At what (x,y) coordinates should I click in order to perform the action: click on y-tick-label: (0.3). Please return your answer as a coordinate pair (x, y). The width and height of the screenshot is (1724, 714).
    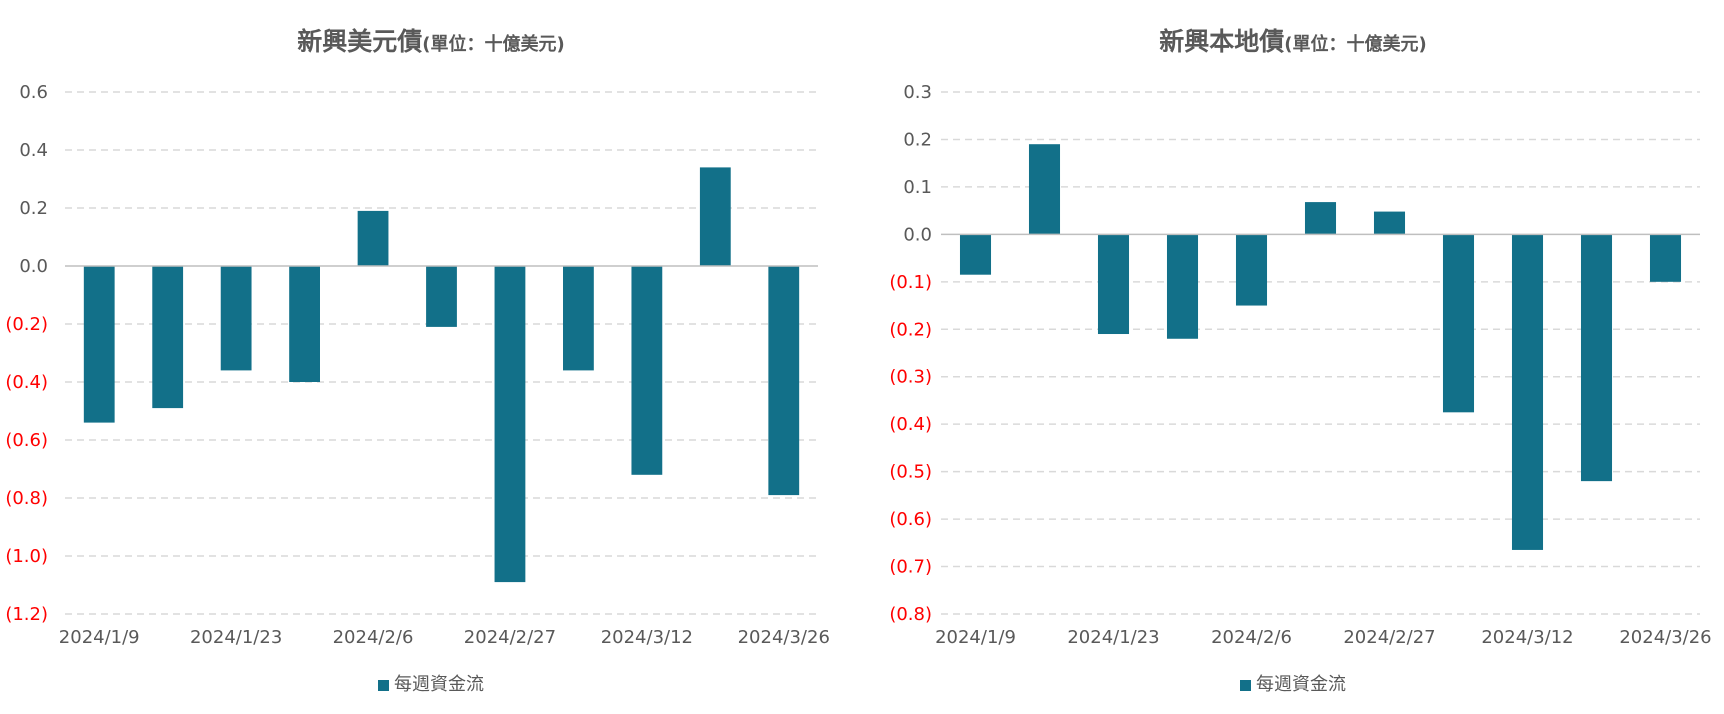
    Looking at the image, I should click on (910, 377).